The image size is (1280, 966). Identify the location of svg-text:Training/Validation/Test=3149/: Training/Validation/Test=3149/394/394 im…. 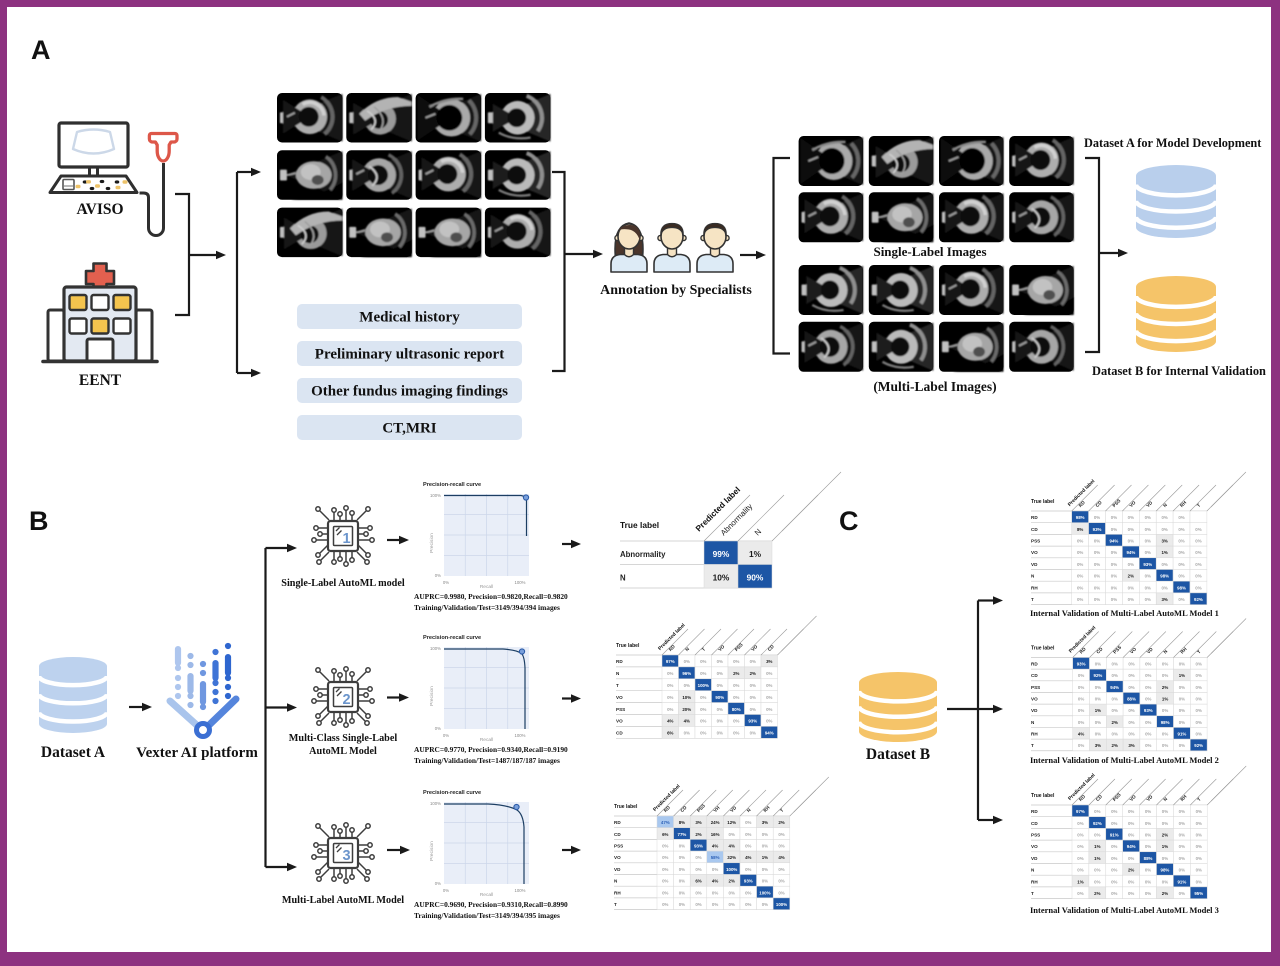
(487, 607).